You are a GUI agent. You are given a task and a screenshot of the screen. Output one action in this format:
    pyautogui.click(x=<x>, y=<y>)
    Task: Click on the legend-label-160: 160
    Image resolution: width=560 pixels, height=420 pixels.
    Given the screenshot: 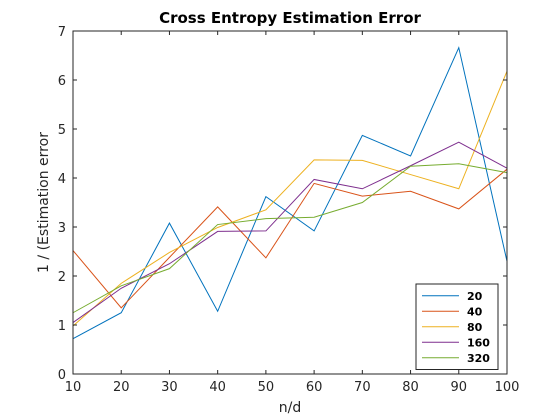 What is the action you would take?
    pyautogui.click(x=478, y=342)
    